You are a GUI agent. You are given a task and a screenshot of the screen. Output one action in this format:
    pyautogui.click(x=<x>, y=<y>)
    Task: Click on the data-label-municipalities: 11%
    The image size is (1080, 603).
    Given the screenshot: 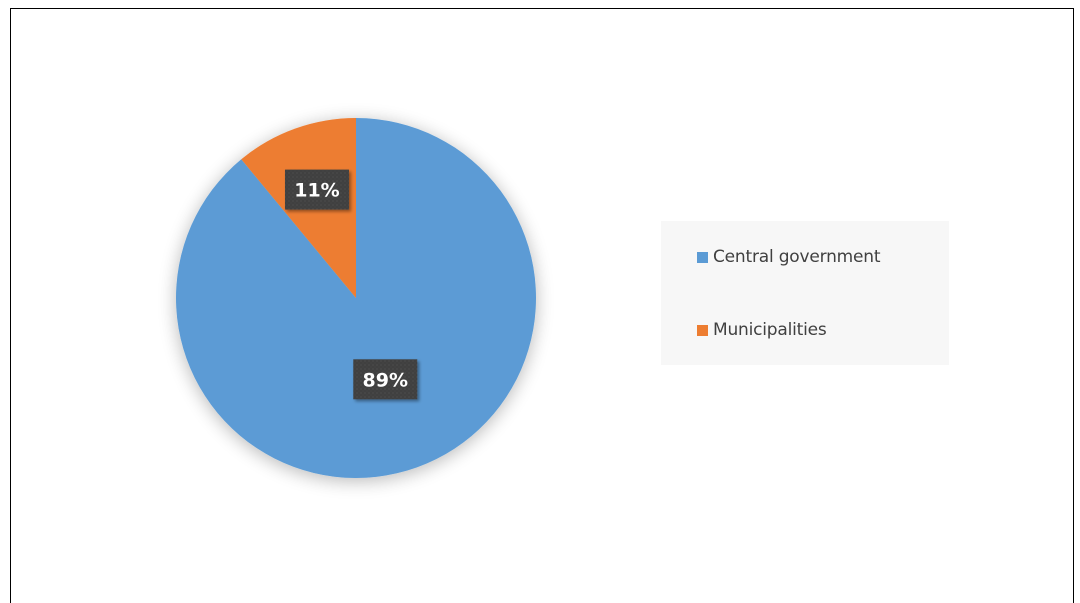 What is the action you would take?
    pyautogui.click(x=316, y=189)
    